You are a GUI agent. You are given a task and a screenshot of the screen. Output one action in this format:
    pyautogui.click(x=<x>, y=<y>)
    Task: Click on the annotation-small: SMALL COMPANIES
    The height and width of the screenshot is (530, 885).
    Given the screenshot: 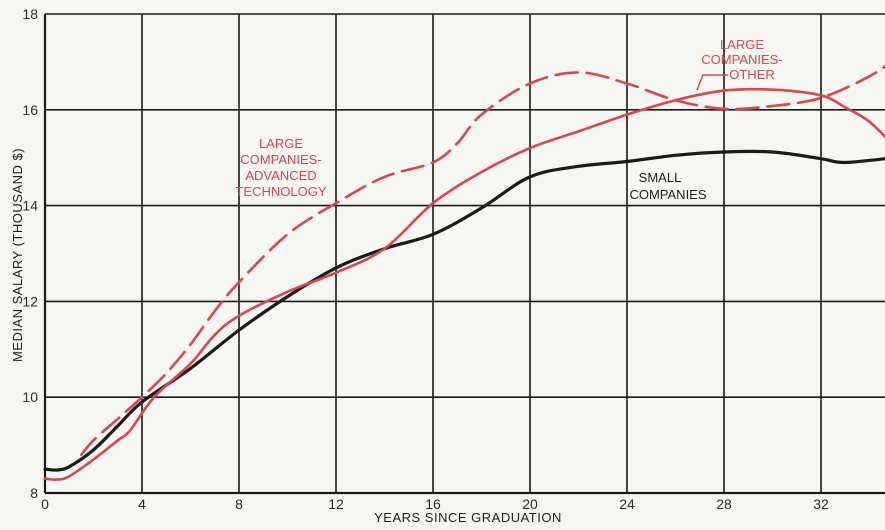 What is the action you would take?
    pyautogui.click(x=667, y=186)
    